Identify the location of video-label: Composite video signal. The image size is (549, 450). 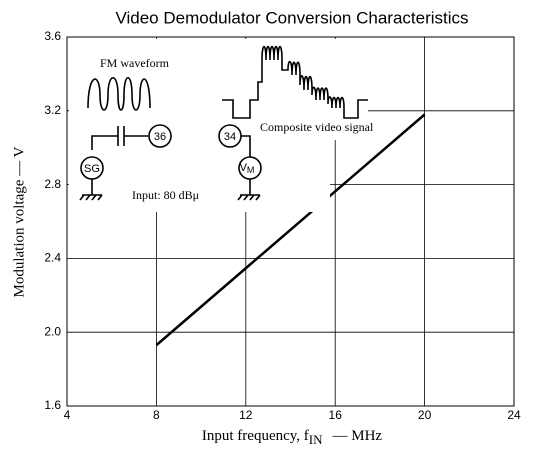
(317, 127).